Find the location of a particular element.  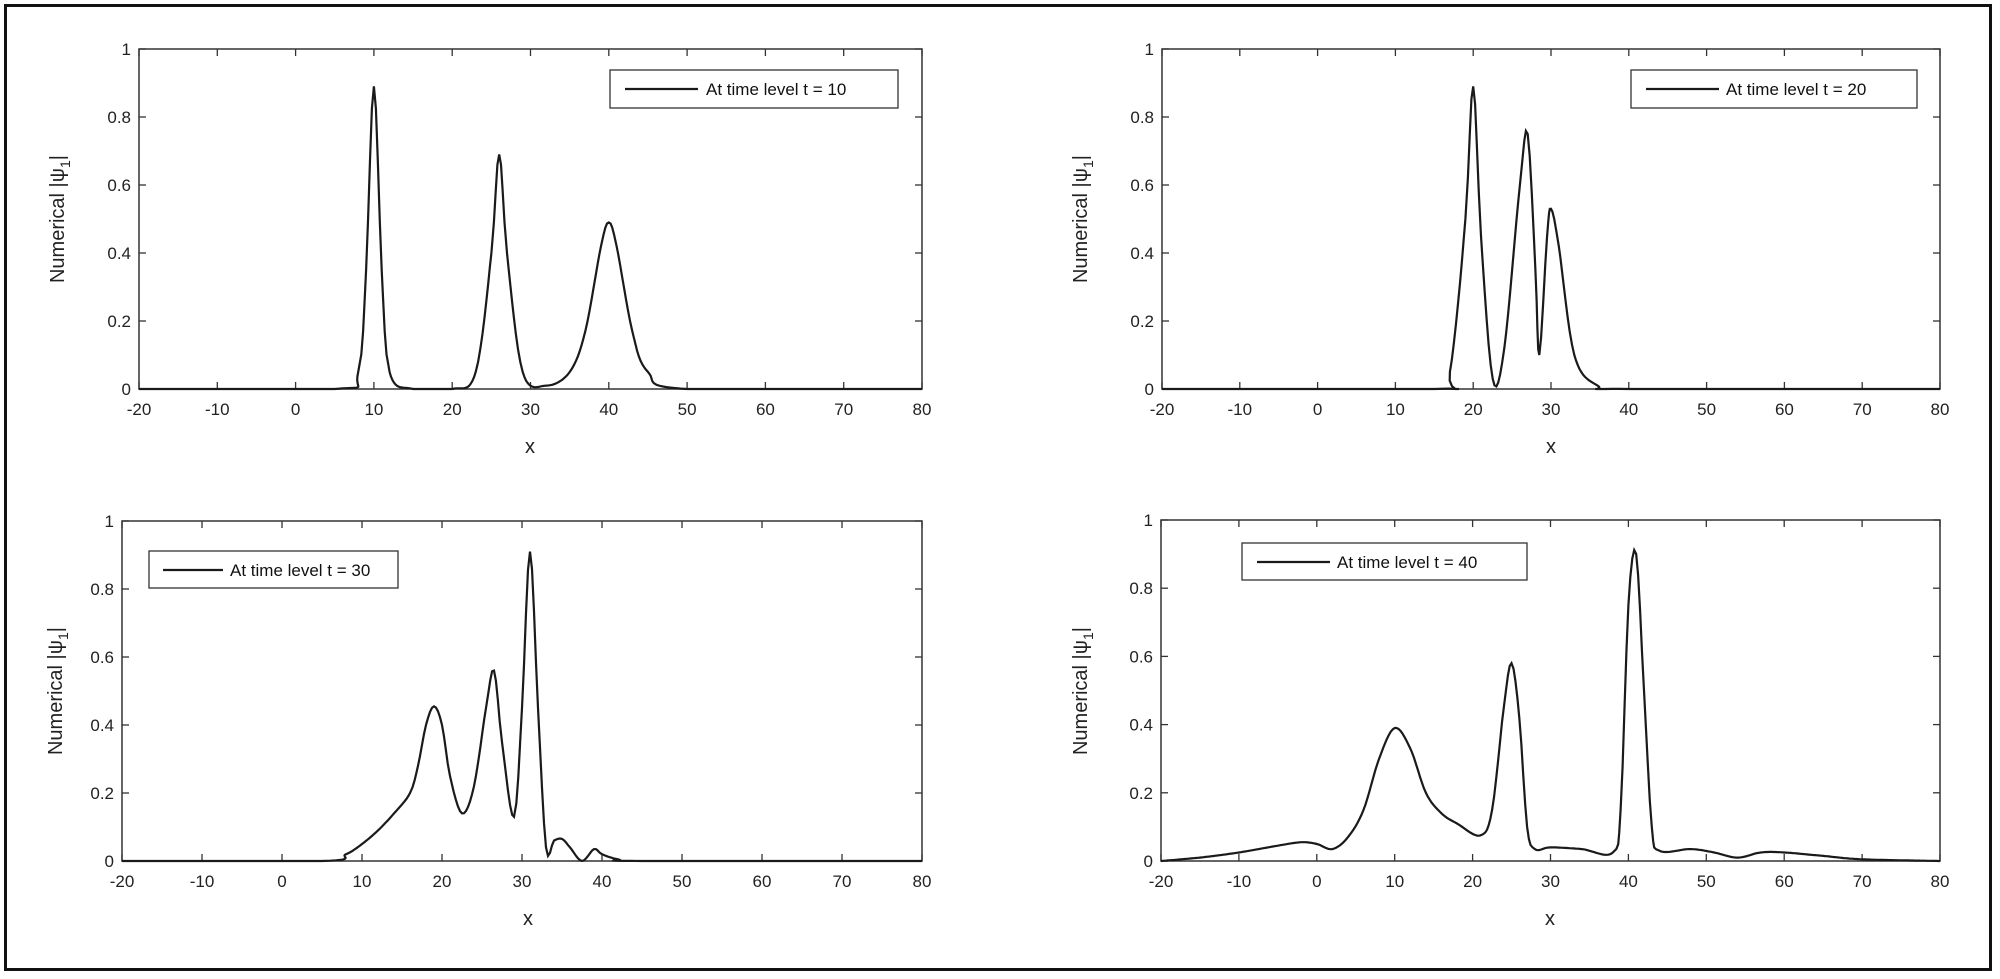

legend-label: At time level t = 10 is located at coordinates (776, 89).